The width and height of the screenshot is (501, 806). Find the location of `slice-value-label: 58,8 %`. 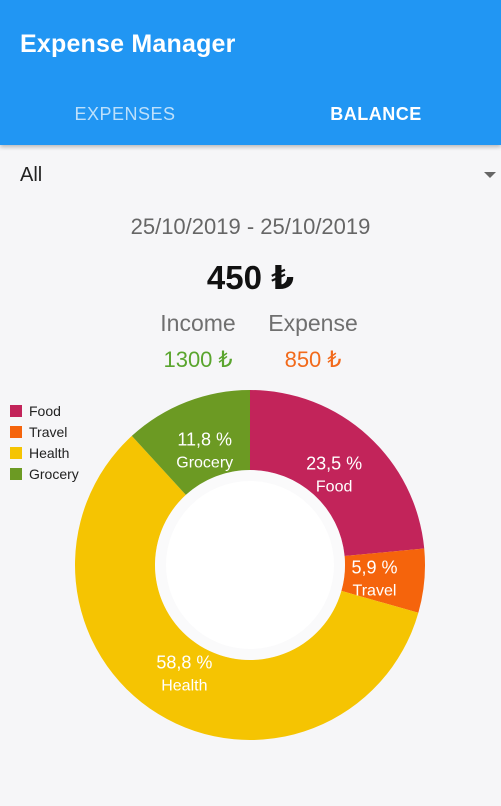

slice-value-label: 58,8 % is located at coordinates (184, 662).